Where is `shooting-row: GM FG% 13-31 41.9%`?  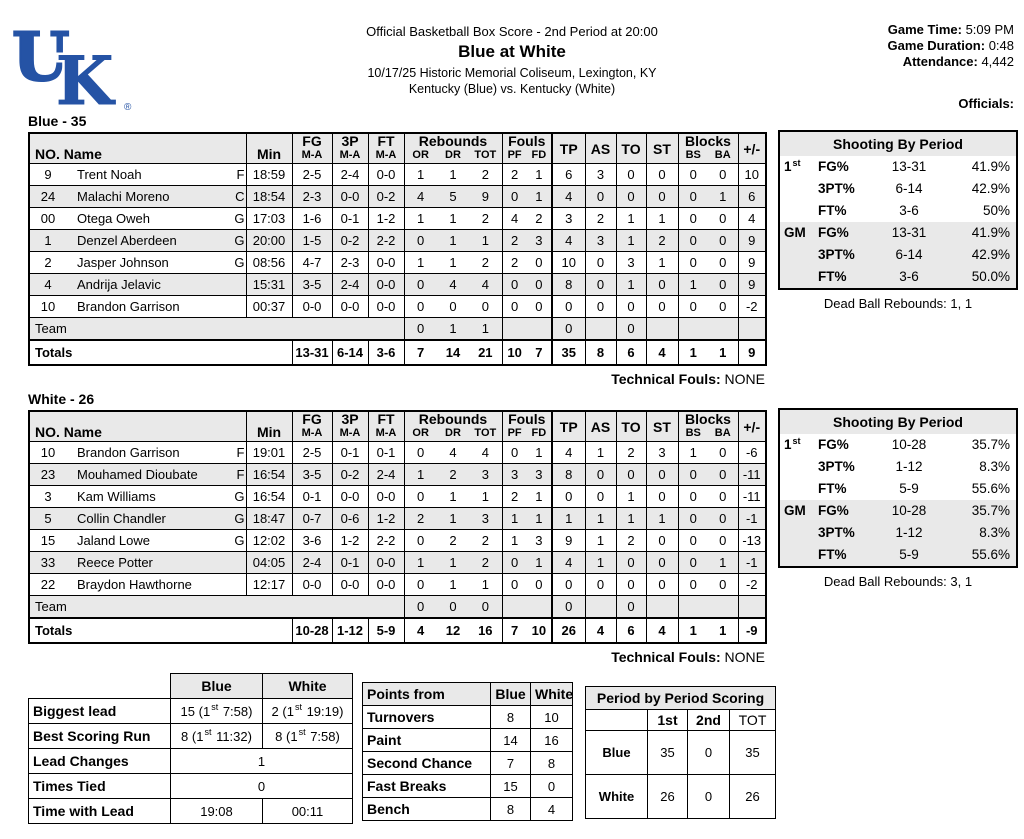 shooting-row: GM FG% 13-31 41.9% is located at coordinates (898, 233).